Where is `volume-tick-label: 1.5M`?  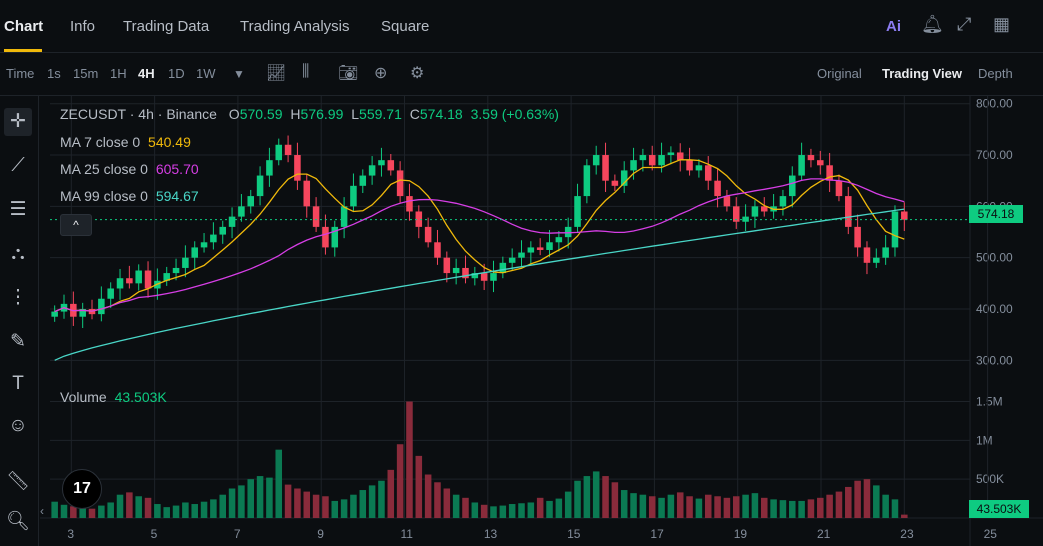
volume-tick-label: 1.5M is located at coordinates (989, 402).